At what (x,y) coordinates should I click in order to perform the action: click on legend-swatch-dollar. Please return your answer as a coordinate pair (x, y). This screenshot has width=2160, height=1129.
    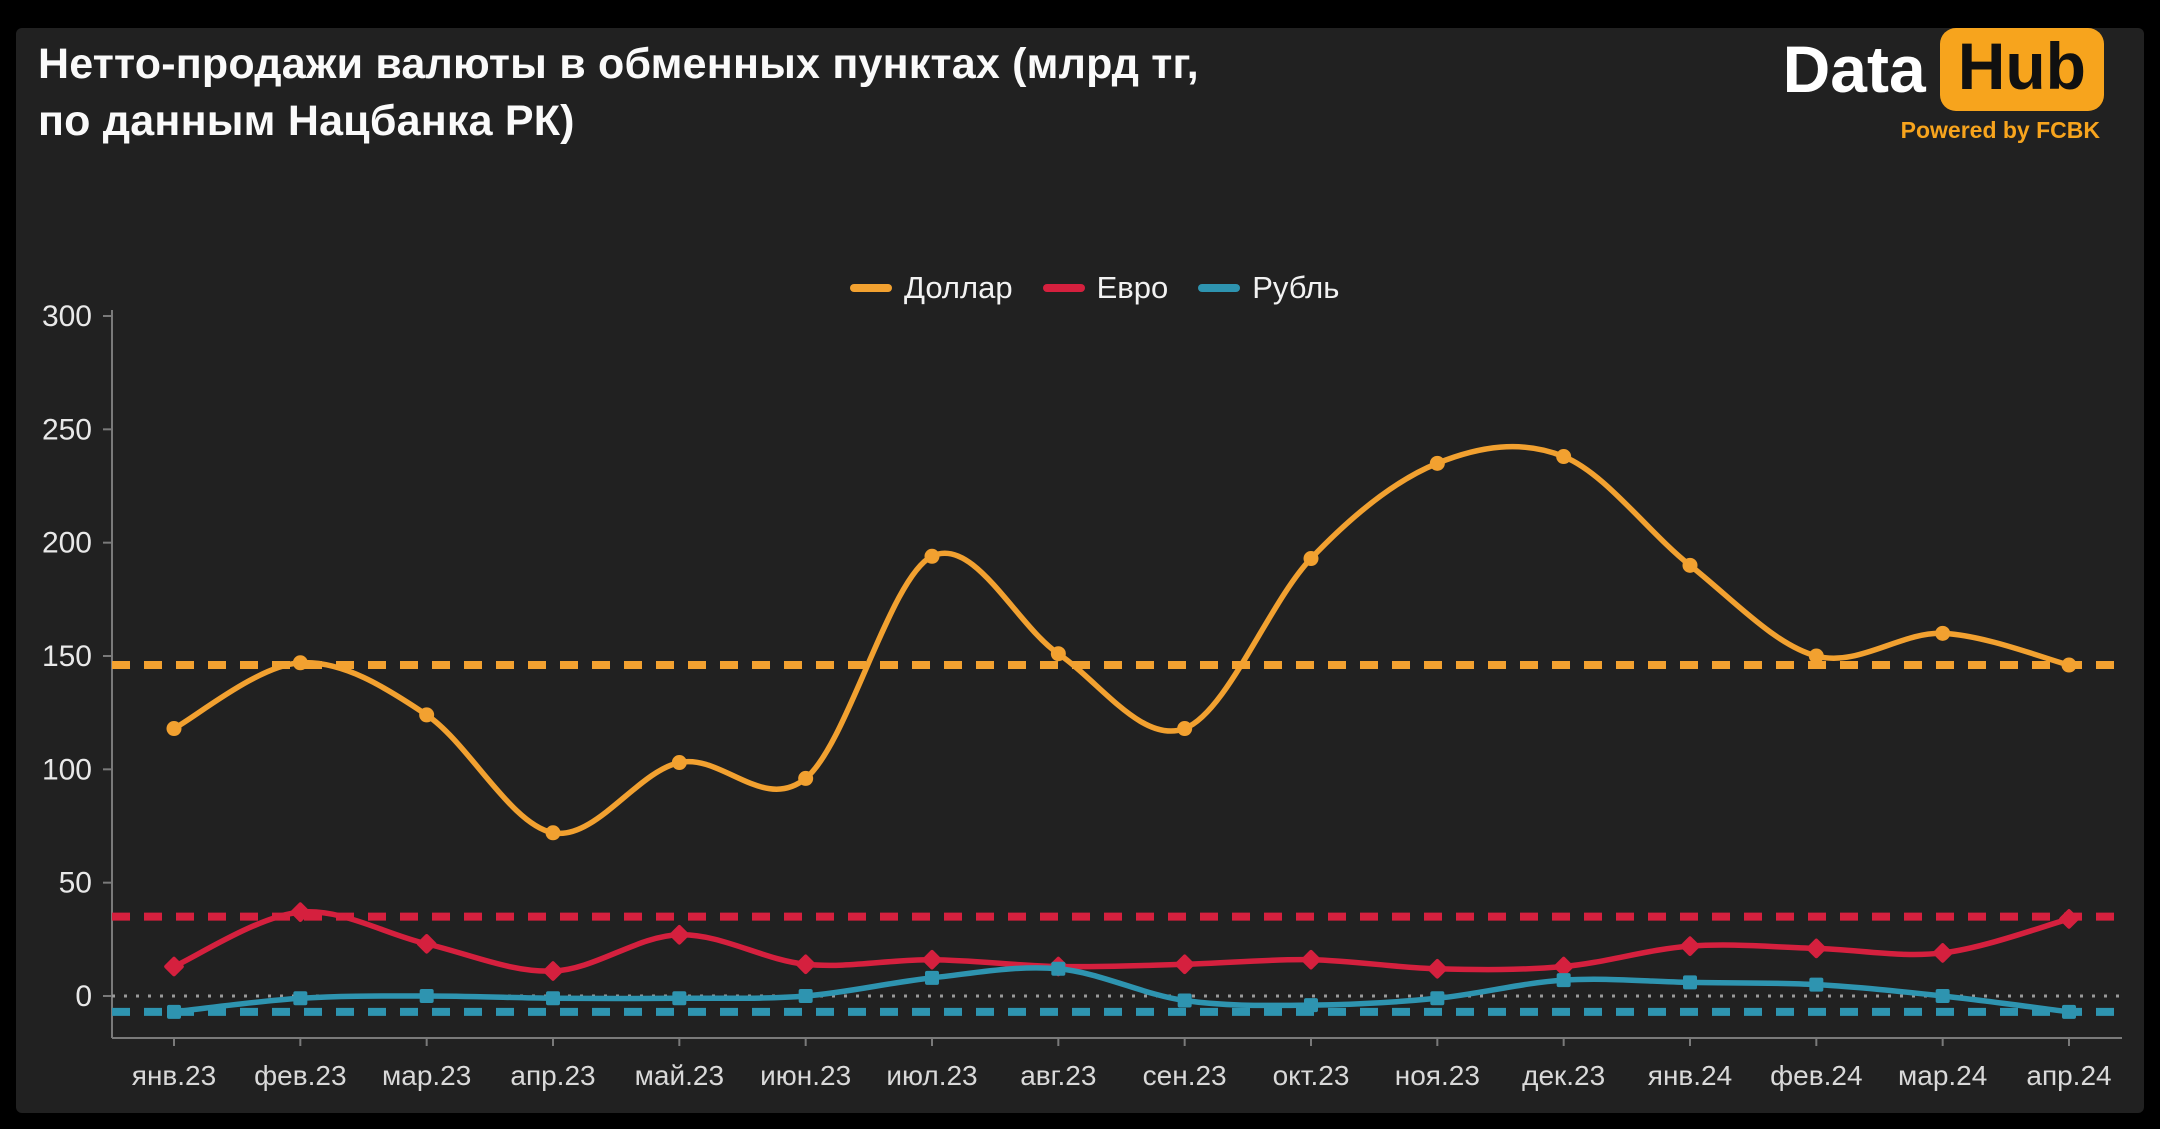
    Looking at the image, I should click on (871, 288).